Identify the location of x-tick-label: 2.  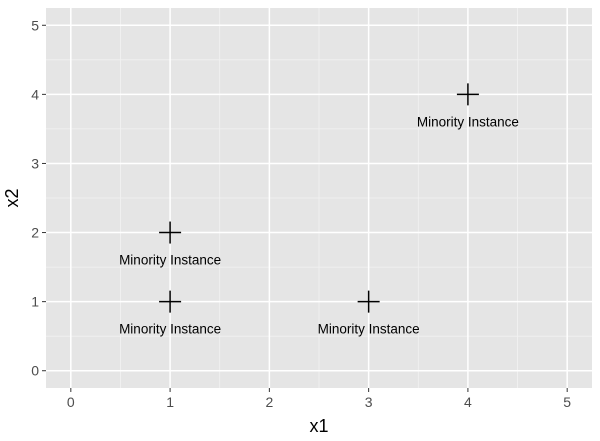
(269, 402).